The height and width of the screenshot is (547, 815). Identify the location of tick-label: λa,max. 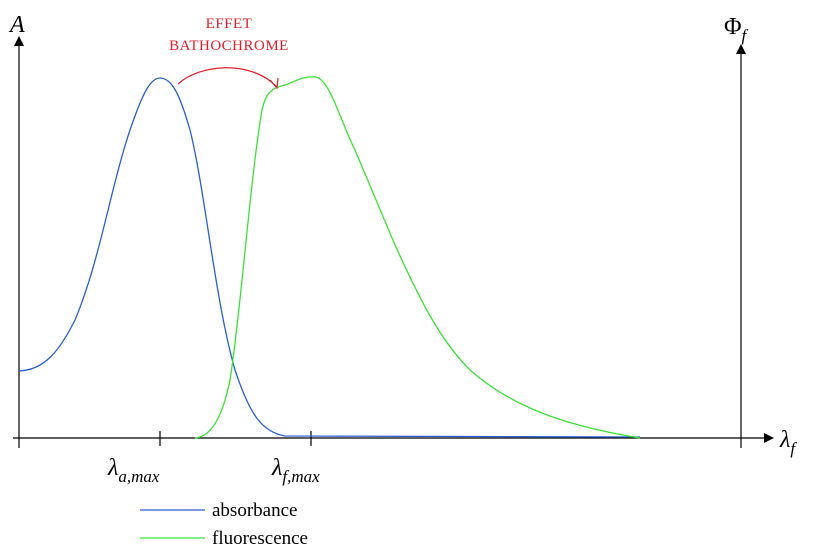
(133, 470).